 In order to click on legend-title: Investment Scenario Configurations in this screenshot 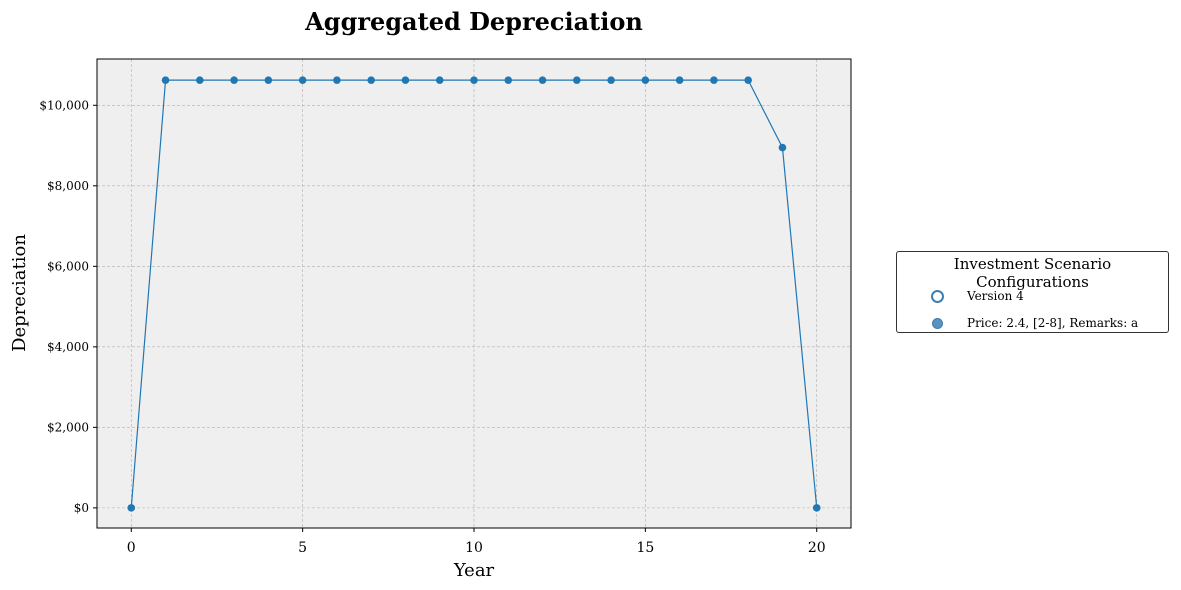, I will do `click(1032, 273)`.